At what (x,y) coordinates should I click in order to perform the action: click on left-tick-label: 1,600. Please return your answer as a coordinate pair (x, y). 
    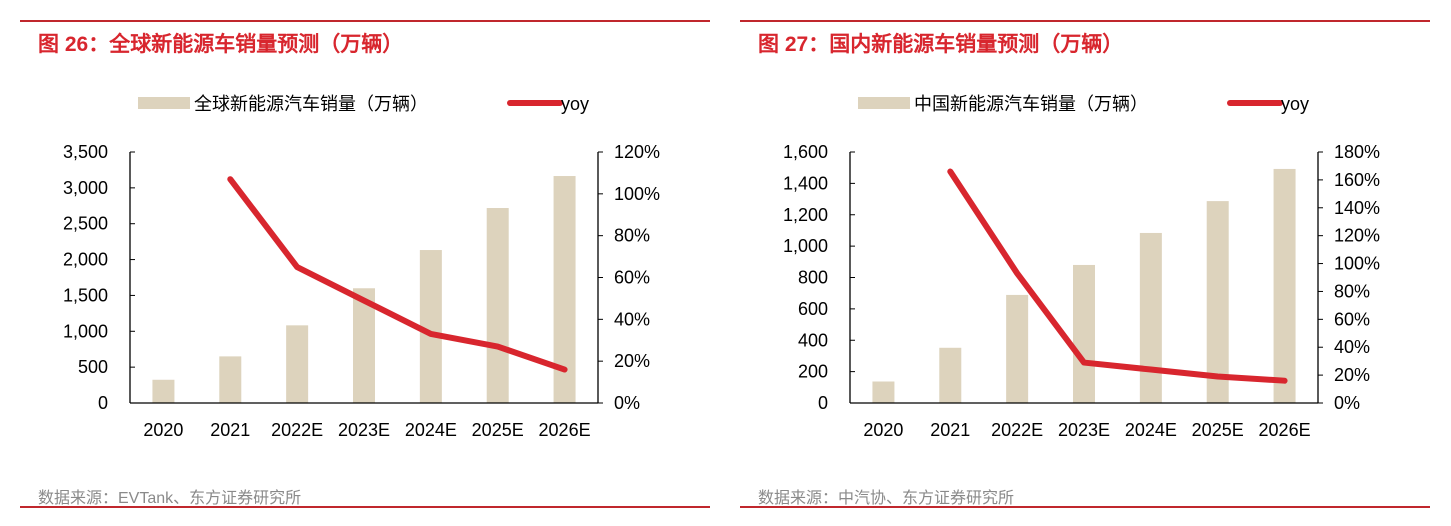
    Looking at the image, I should click on (805, 152).